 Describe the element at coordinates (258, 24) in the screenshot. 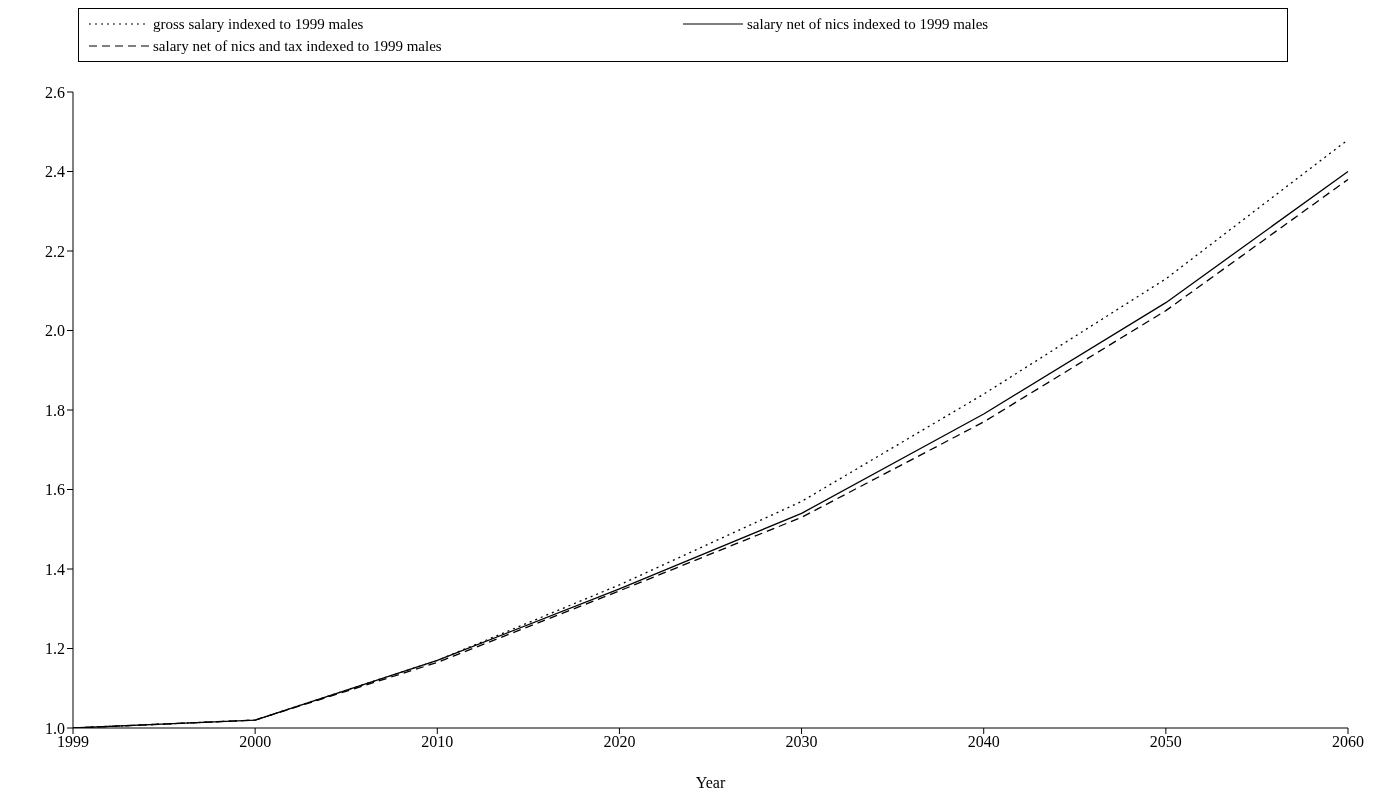

I see `legend-label: gross salary indexed to 1999 males` at that location.